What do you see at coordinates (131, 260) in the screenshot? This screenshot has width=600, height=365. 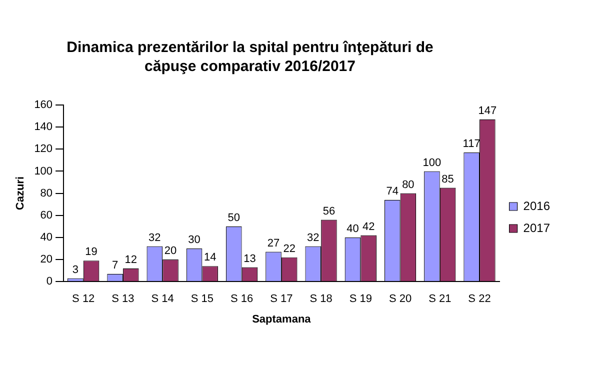 I see `data-label: 12` at bounding box center [131, 260].